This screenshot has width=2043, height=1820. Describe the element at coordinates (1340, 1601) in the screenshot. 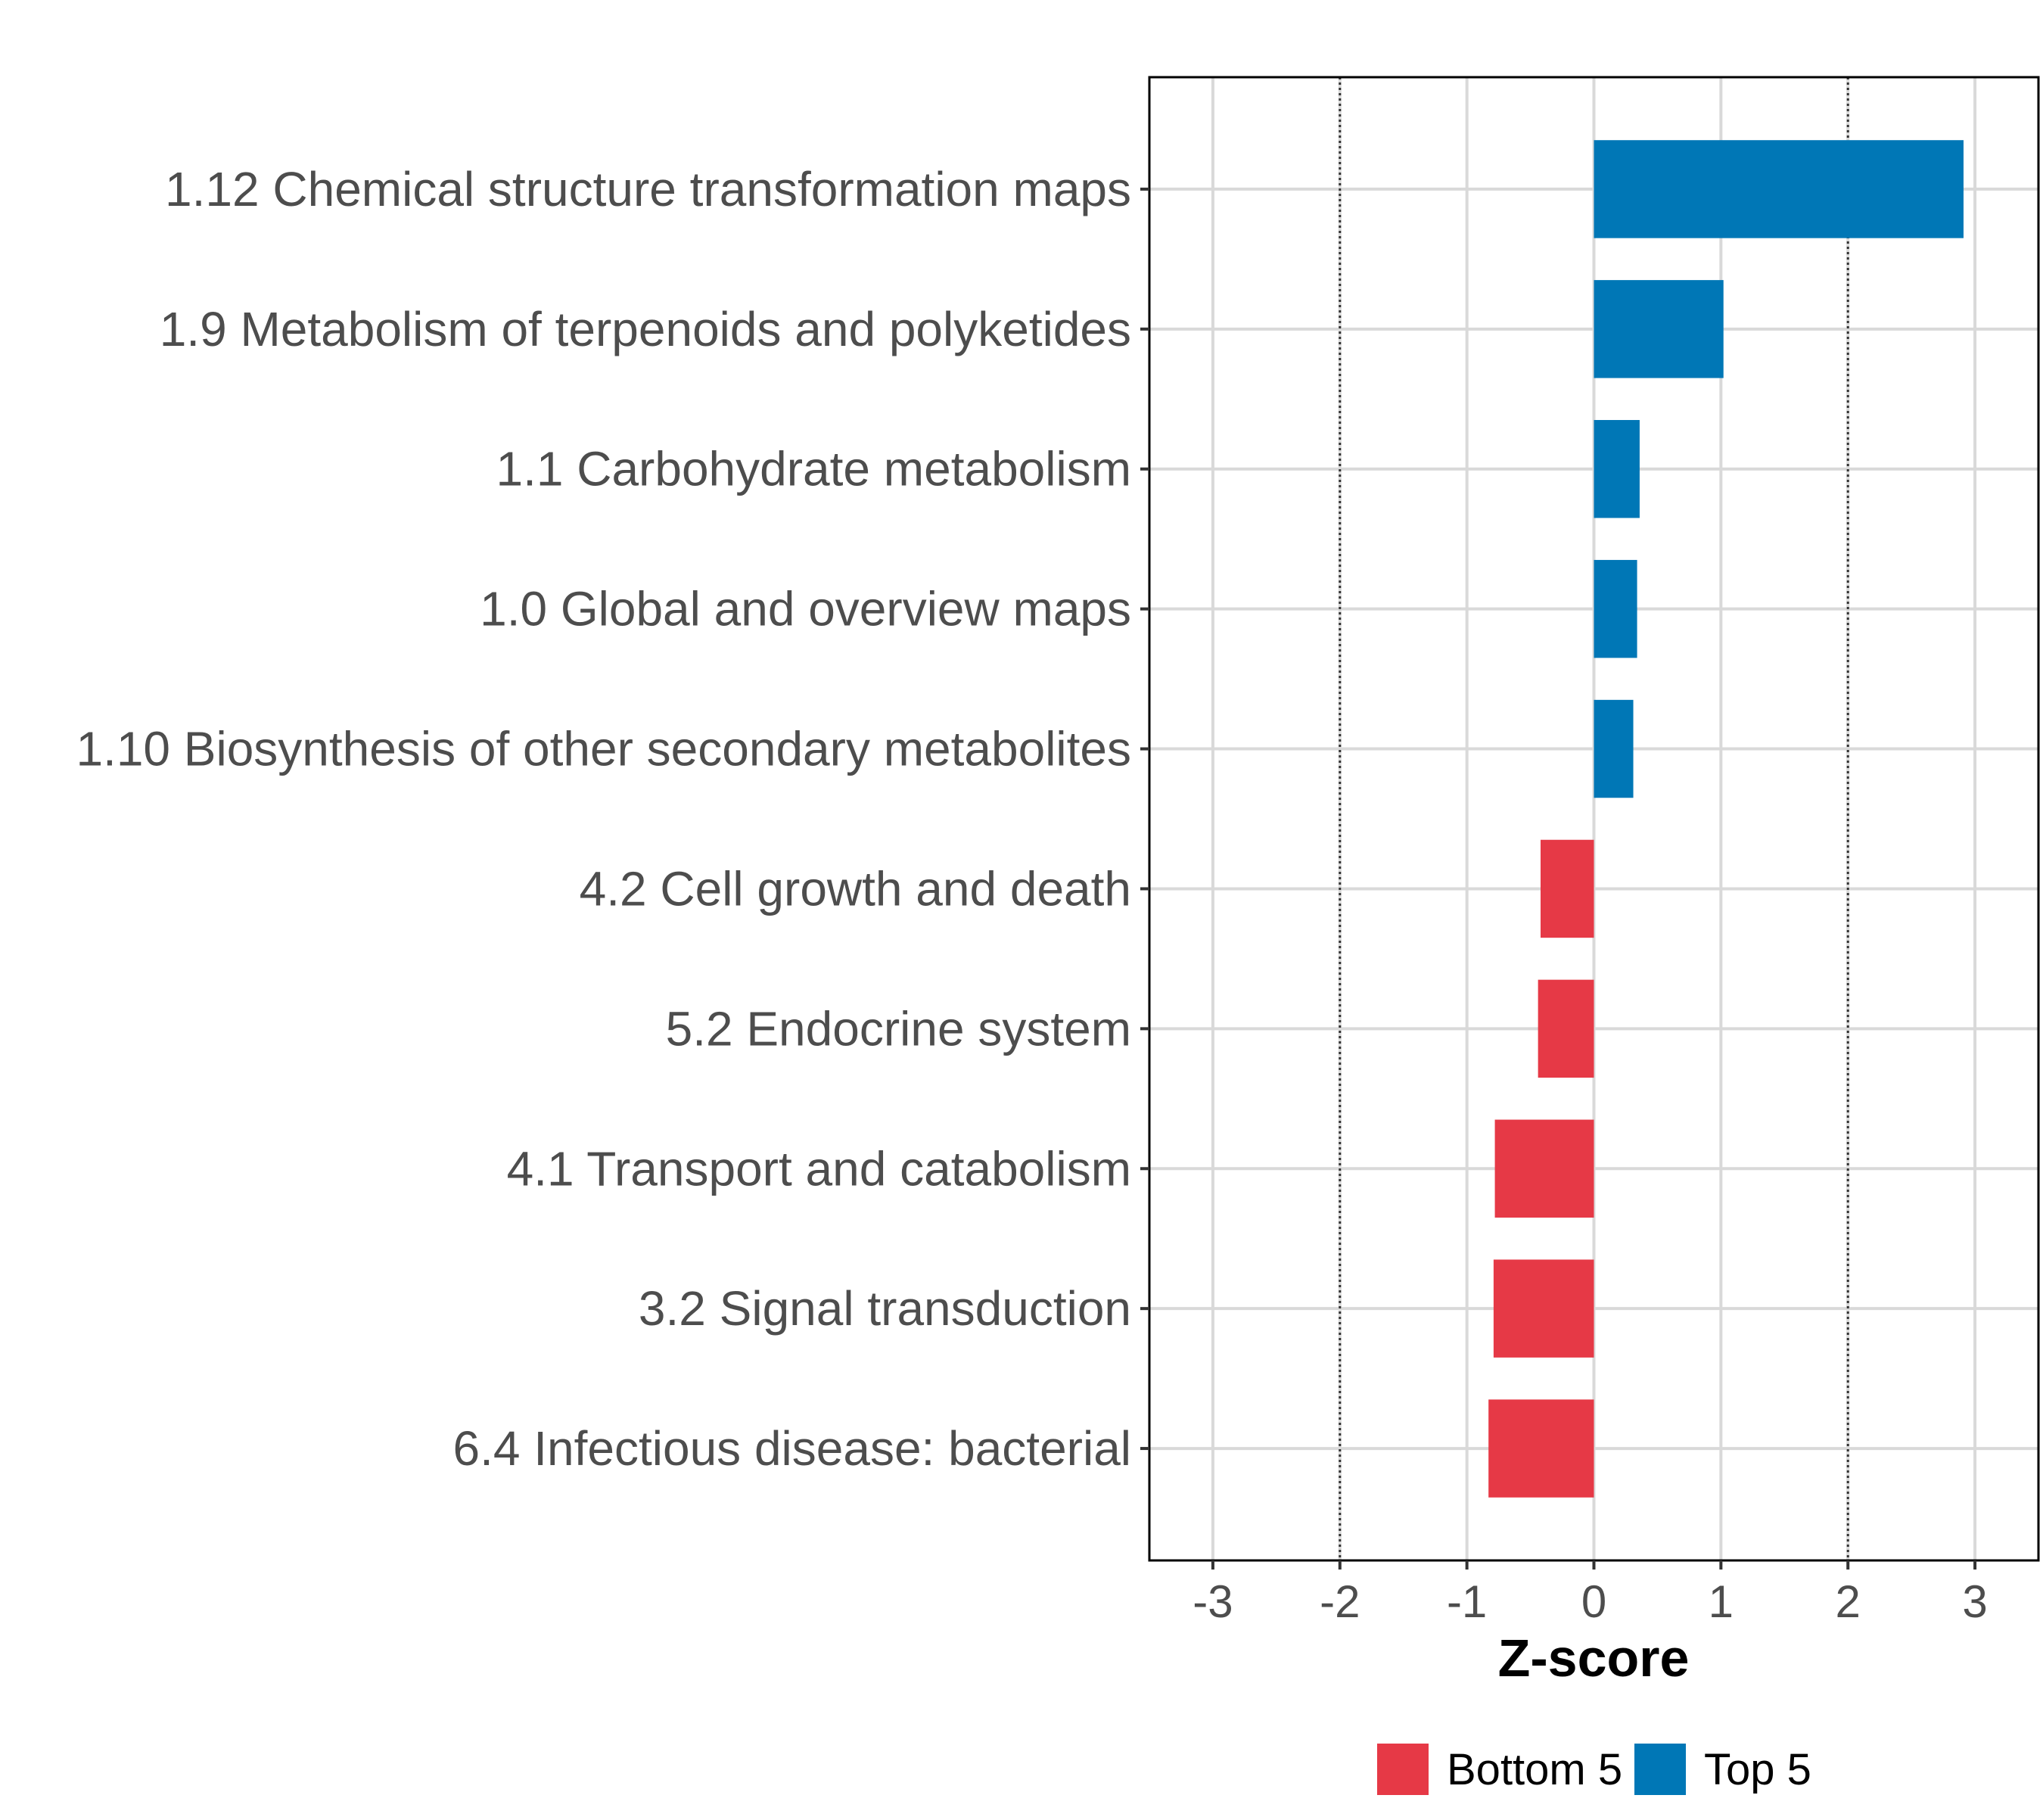

I see `x-tick-label: -2` at that location.